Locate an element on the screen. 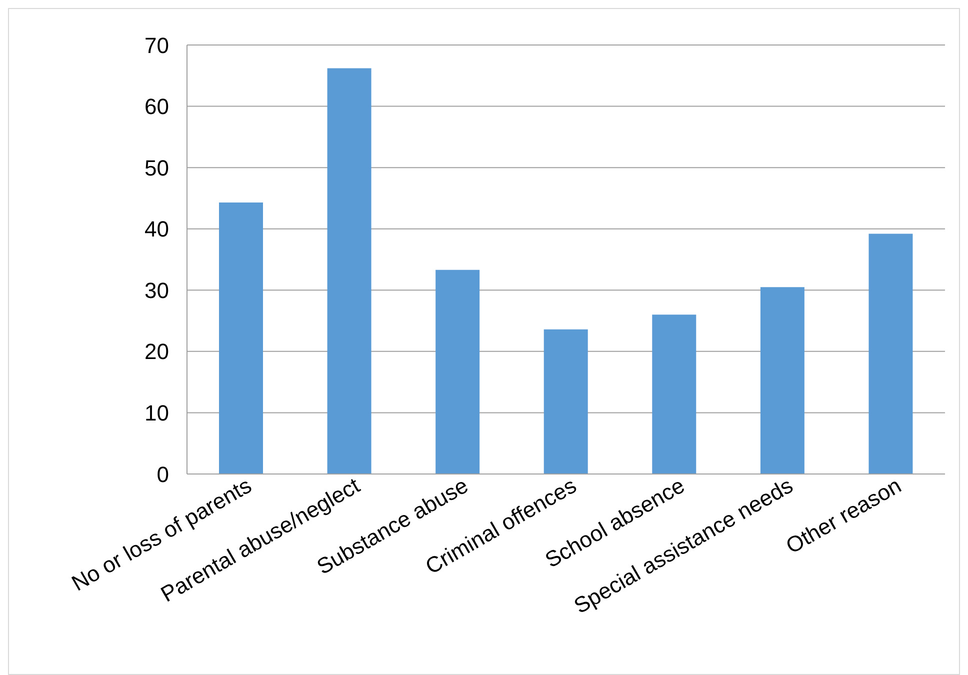 The image size is (968, 675). y-tick-label: 70 is located at coordinates (156, 45).